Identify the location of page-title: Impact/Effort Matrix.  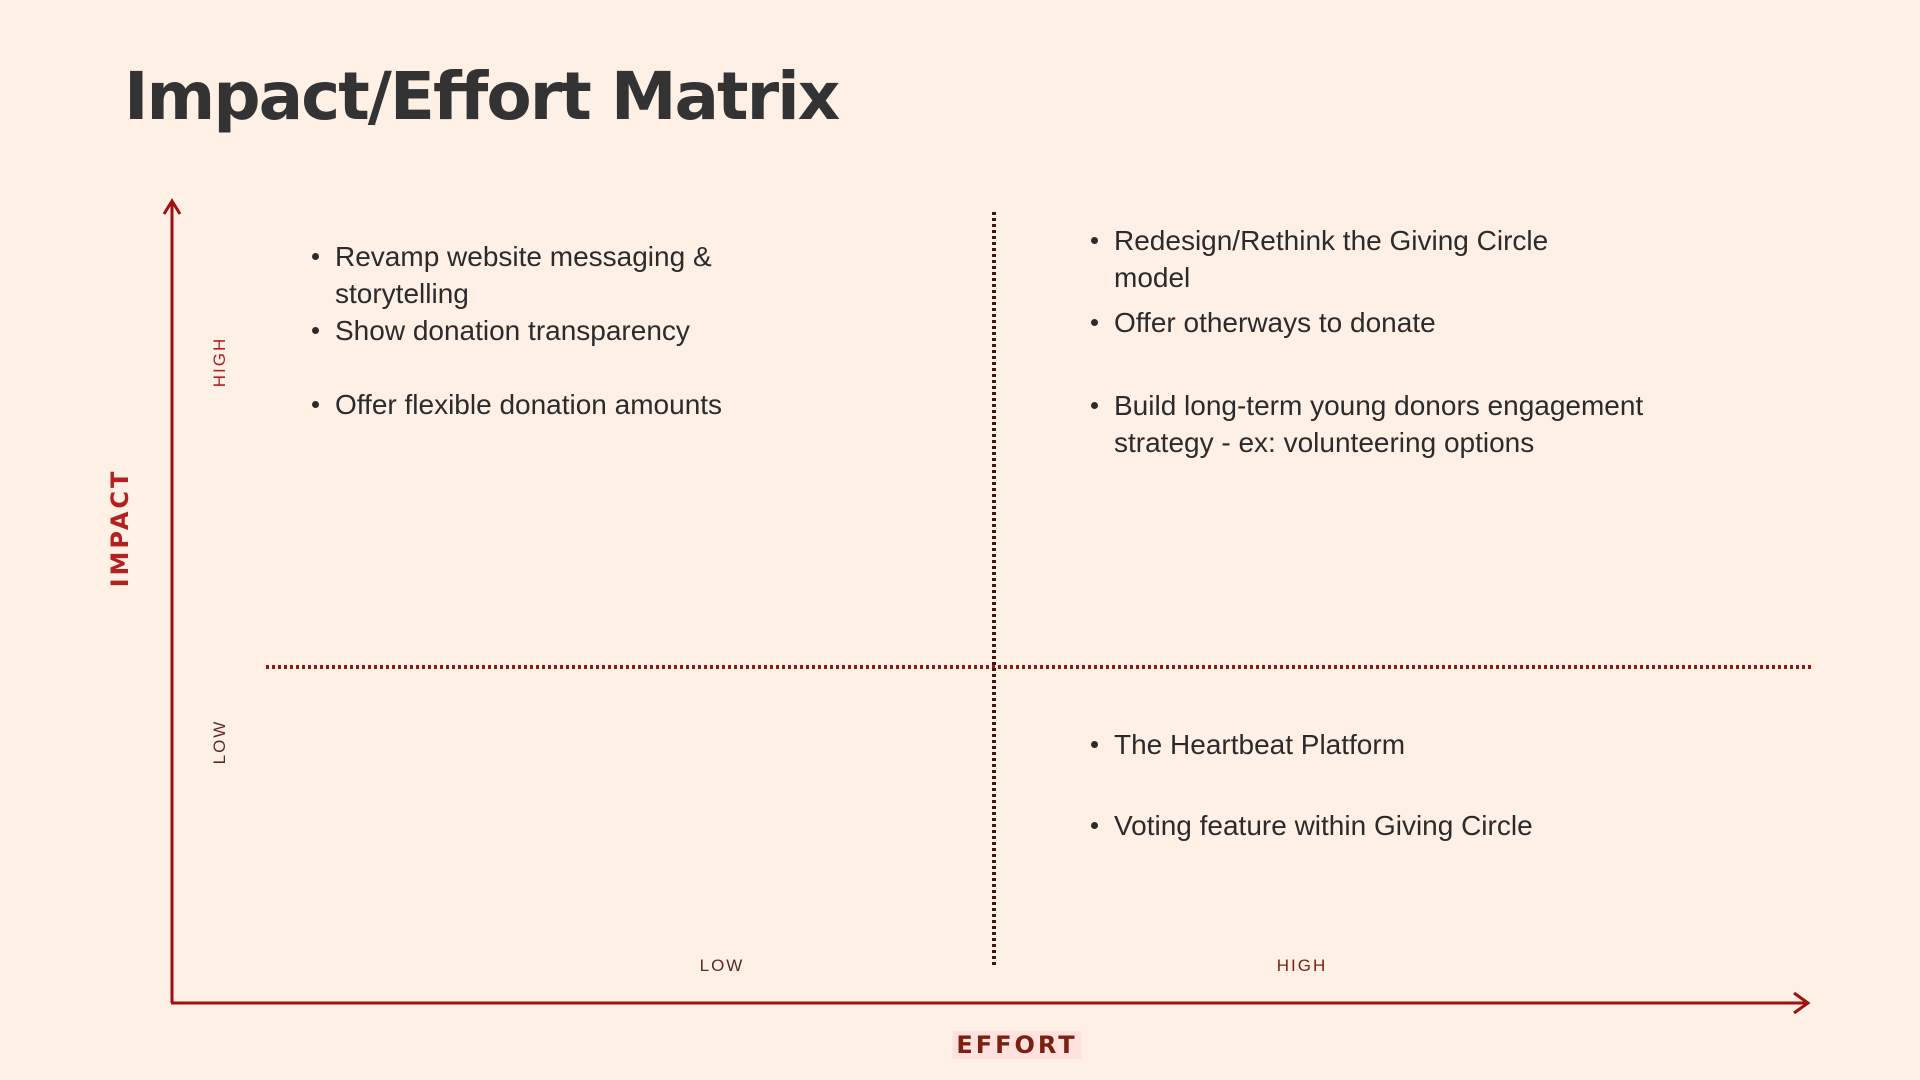
(482, 96).